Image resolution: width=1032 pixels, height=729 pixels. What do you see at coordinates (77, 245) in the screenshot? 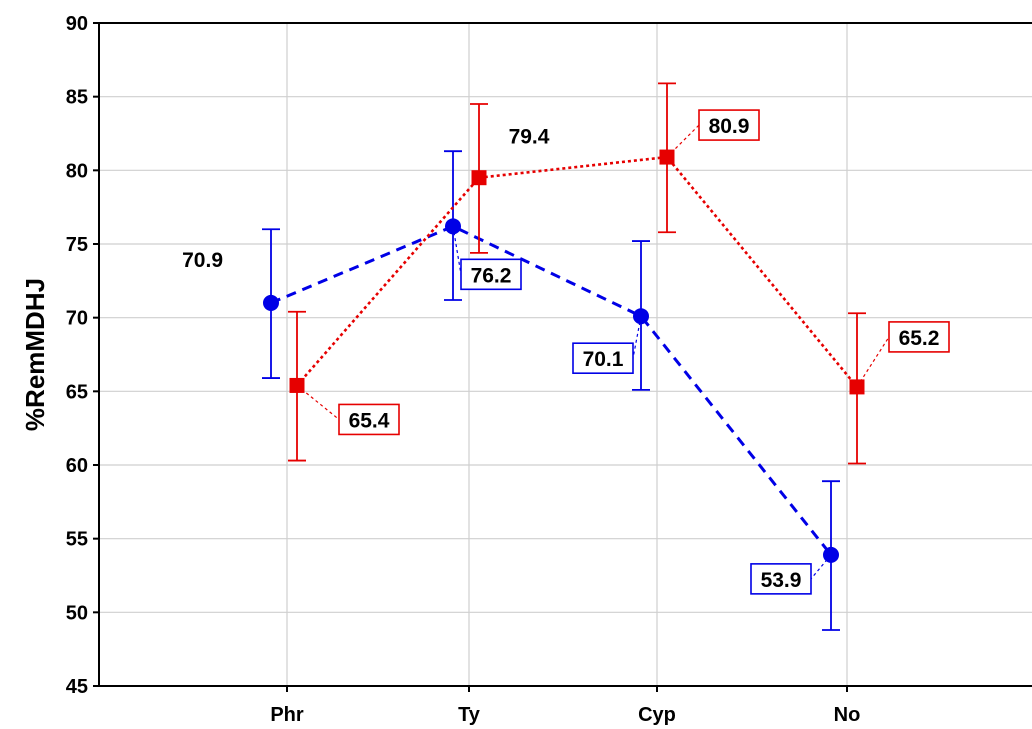
I see `y-tick-label: 75` at bounding box center [77, 245].